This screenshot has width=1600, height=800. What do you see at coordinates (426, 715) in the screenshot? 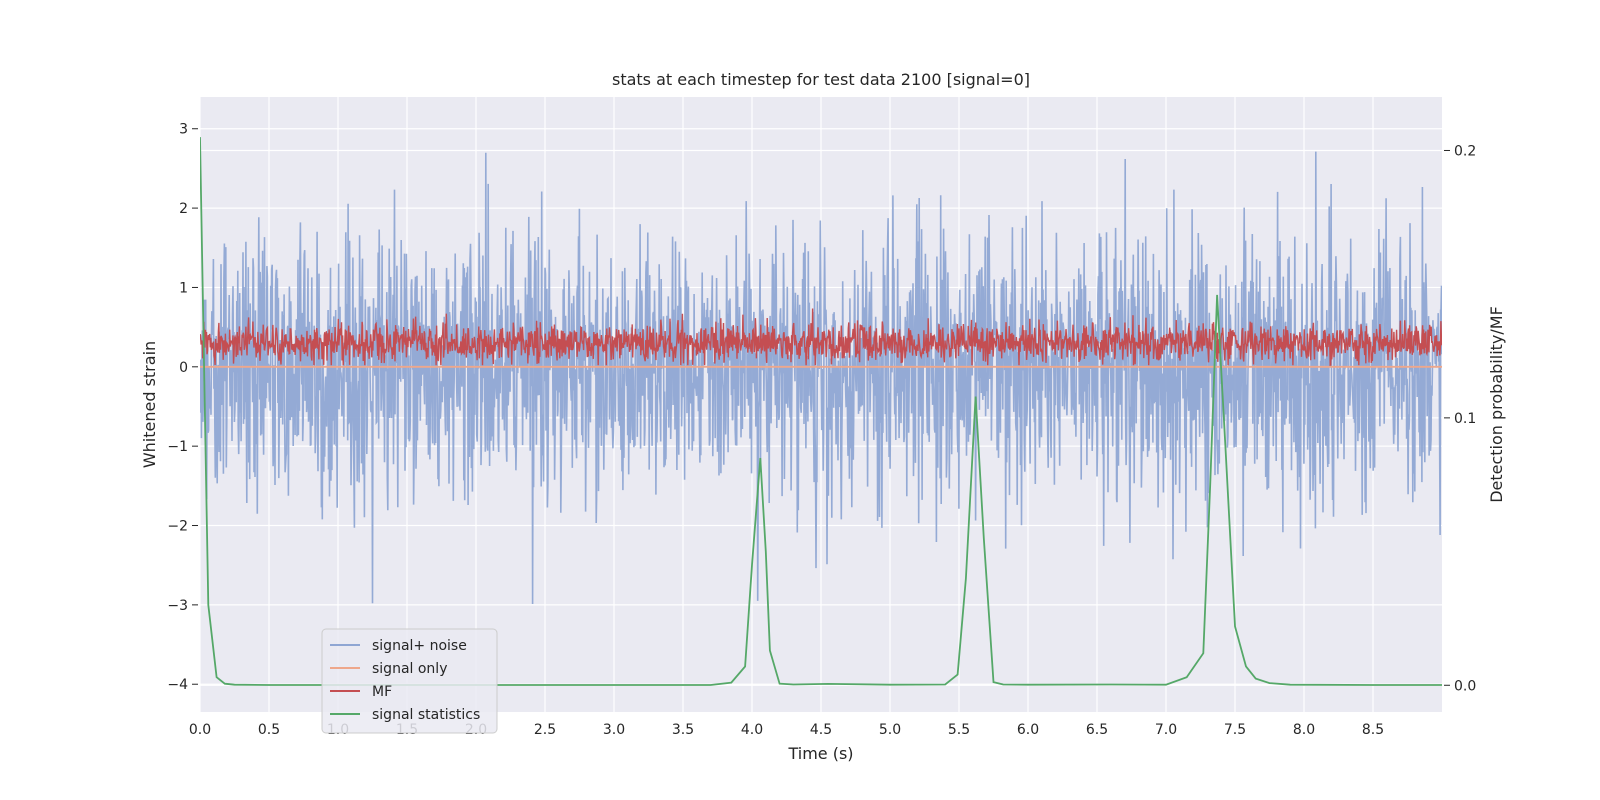
I see `legend-entry-label: signal statistics` at bounding box center [426, 715].